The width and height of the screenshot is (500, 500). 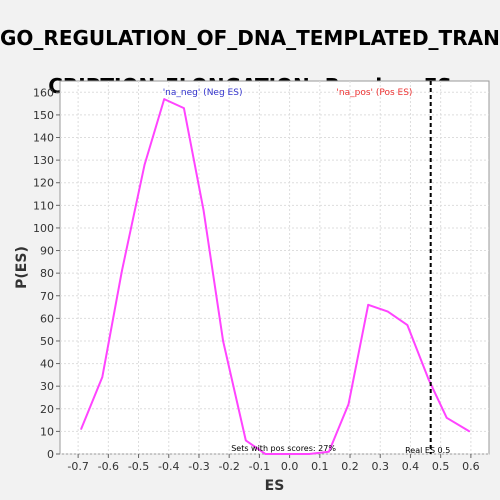 What do you see at coordinates (47, 273) in the screenshot?
I see `y-tick-label: 80` at bounding box center [47, 273].